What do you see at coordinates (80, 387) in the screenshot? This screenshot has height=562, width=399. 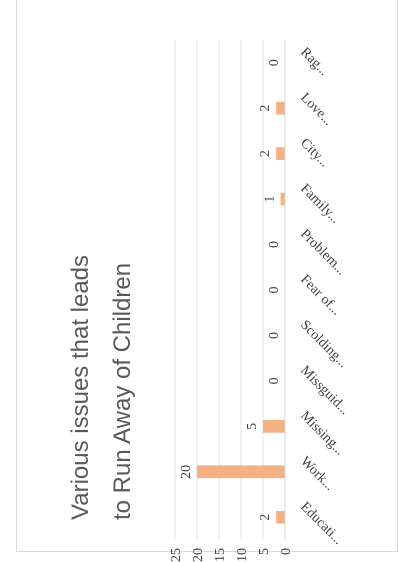 I see `title-line-1: Various issues that leads` at bounding box center [80, 387].